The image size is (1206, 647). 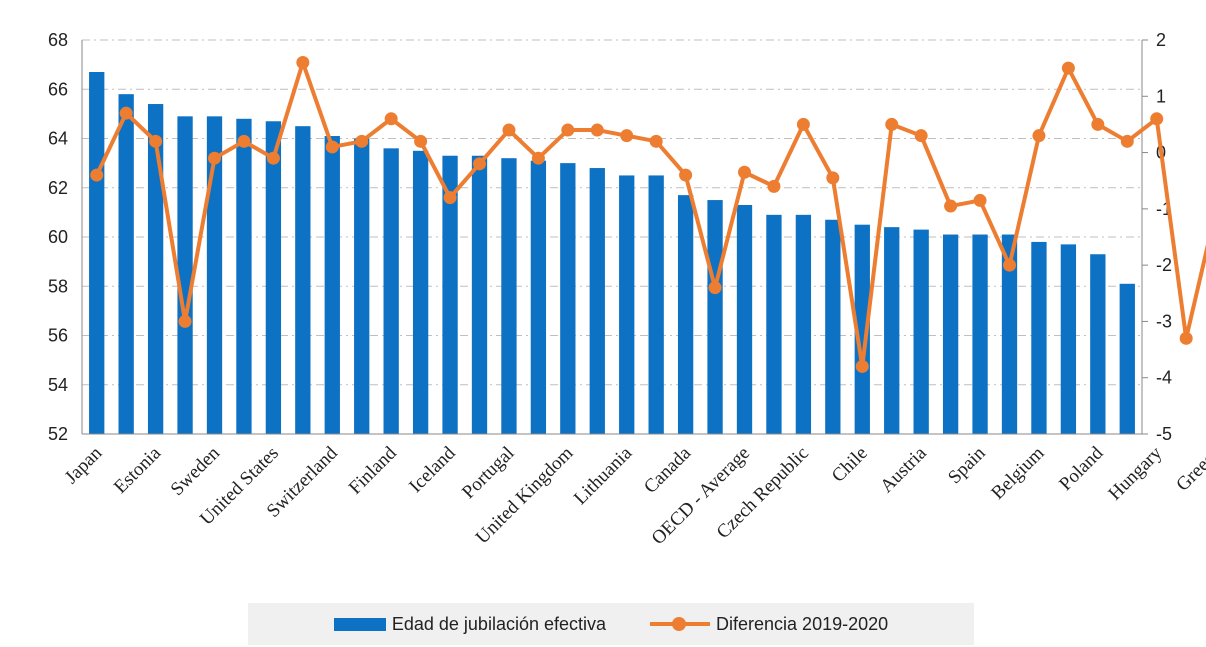 What do you see at coordinates (58, 188) in the screenshot?
I see `y-left-tick-label: 62` at bounding box center [58, 188].